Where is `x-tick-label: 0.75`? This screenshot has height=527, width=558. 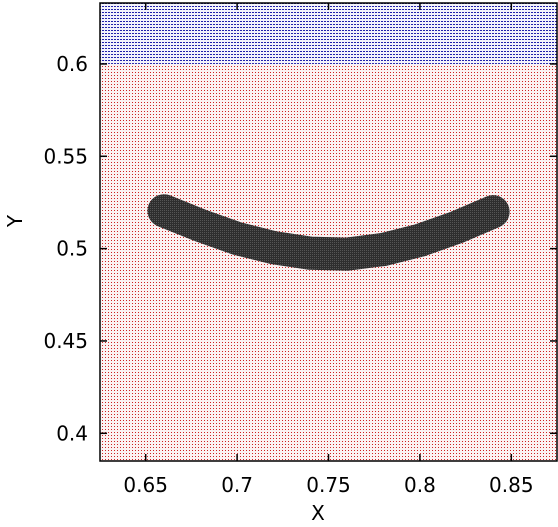 x-tick-label: 0.75 is located at coordinates (328, 485).